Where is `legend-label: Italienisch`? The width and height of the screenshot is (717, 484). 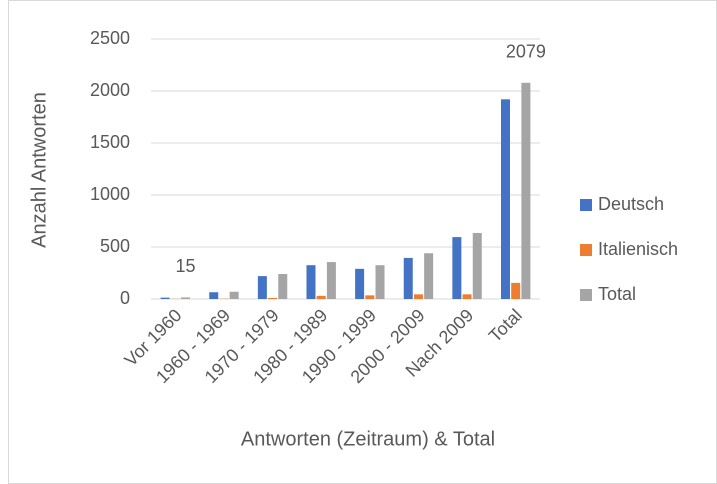
legend-label: Italienisch is located at coordinates (638, 249).